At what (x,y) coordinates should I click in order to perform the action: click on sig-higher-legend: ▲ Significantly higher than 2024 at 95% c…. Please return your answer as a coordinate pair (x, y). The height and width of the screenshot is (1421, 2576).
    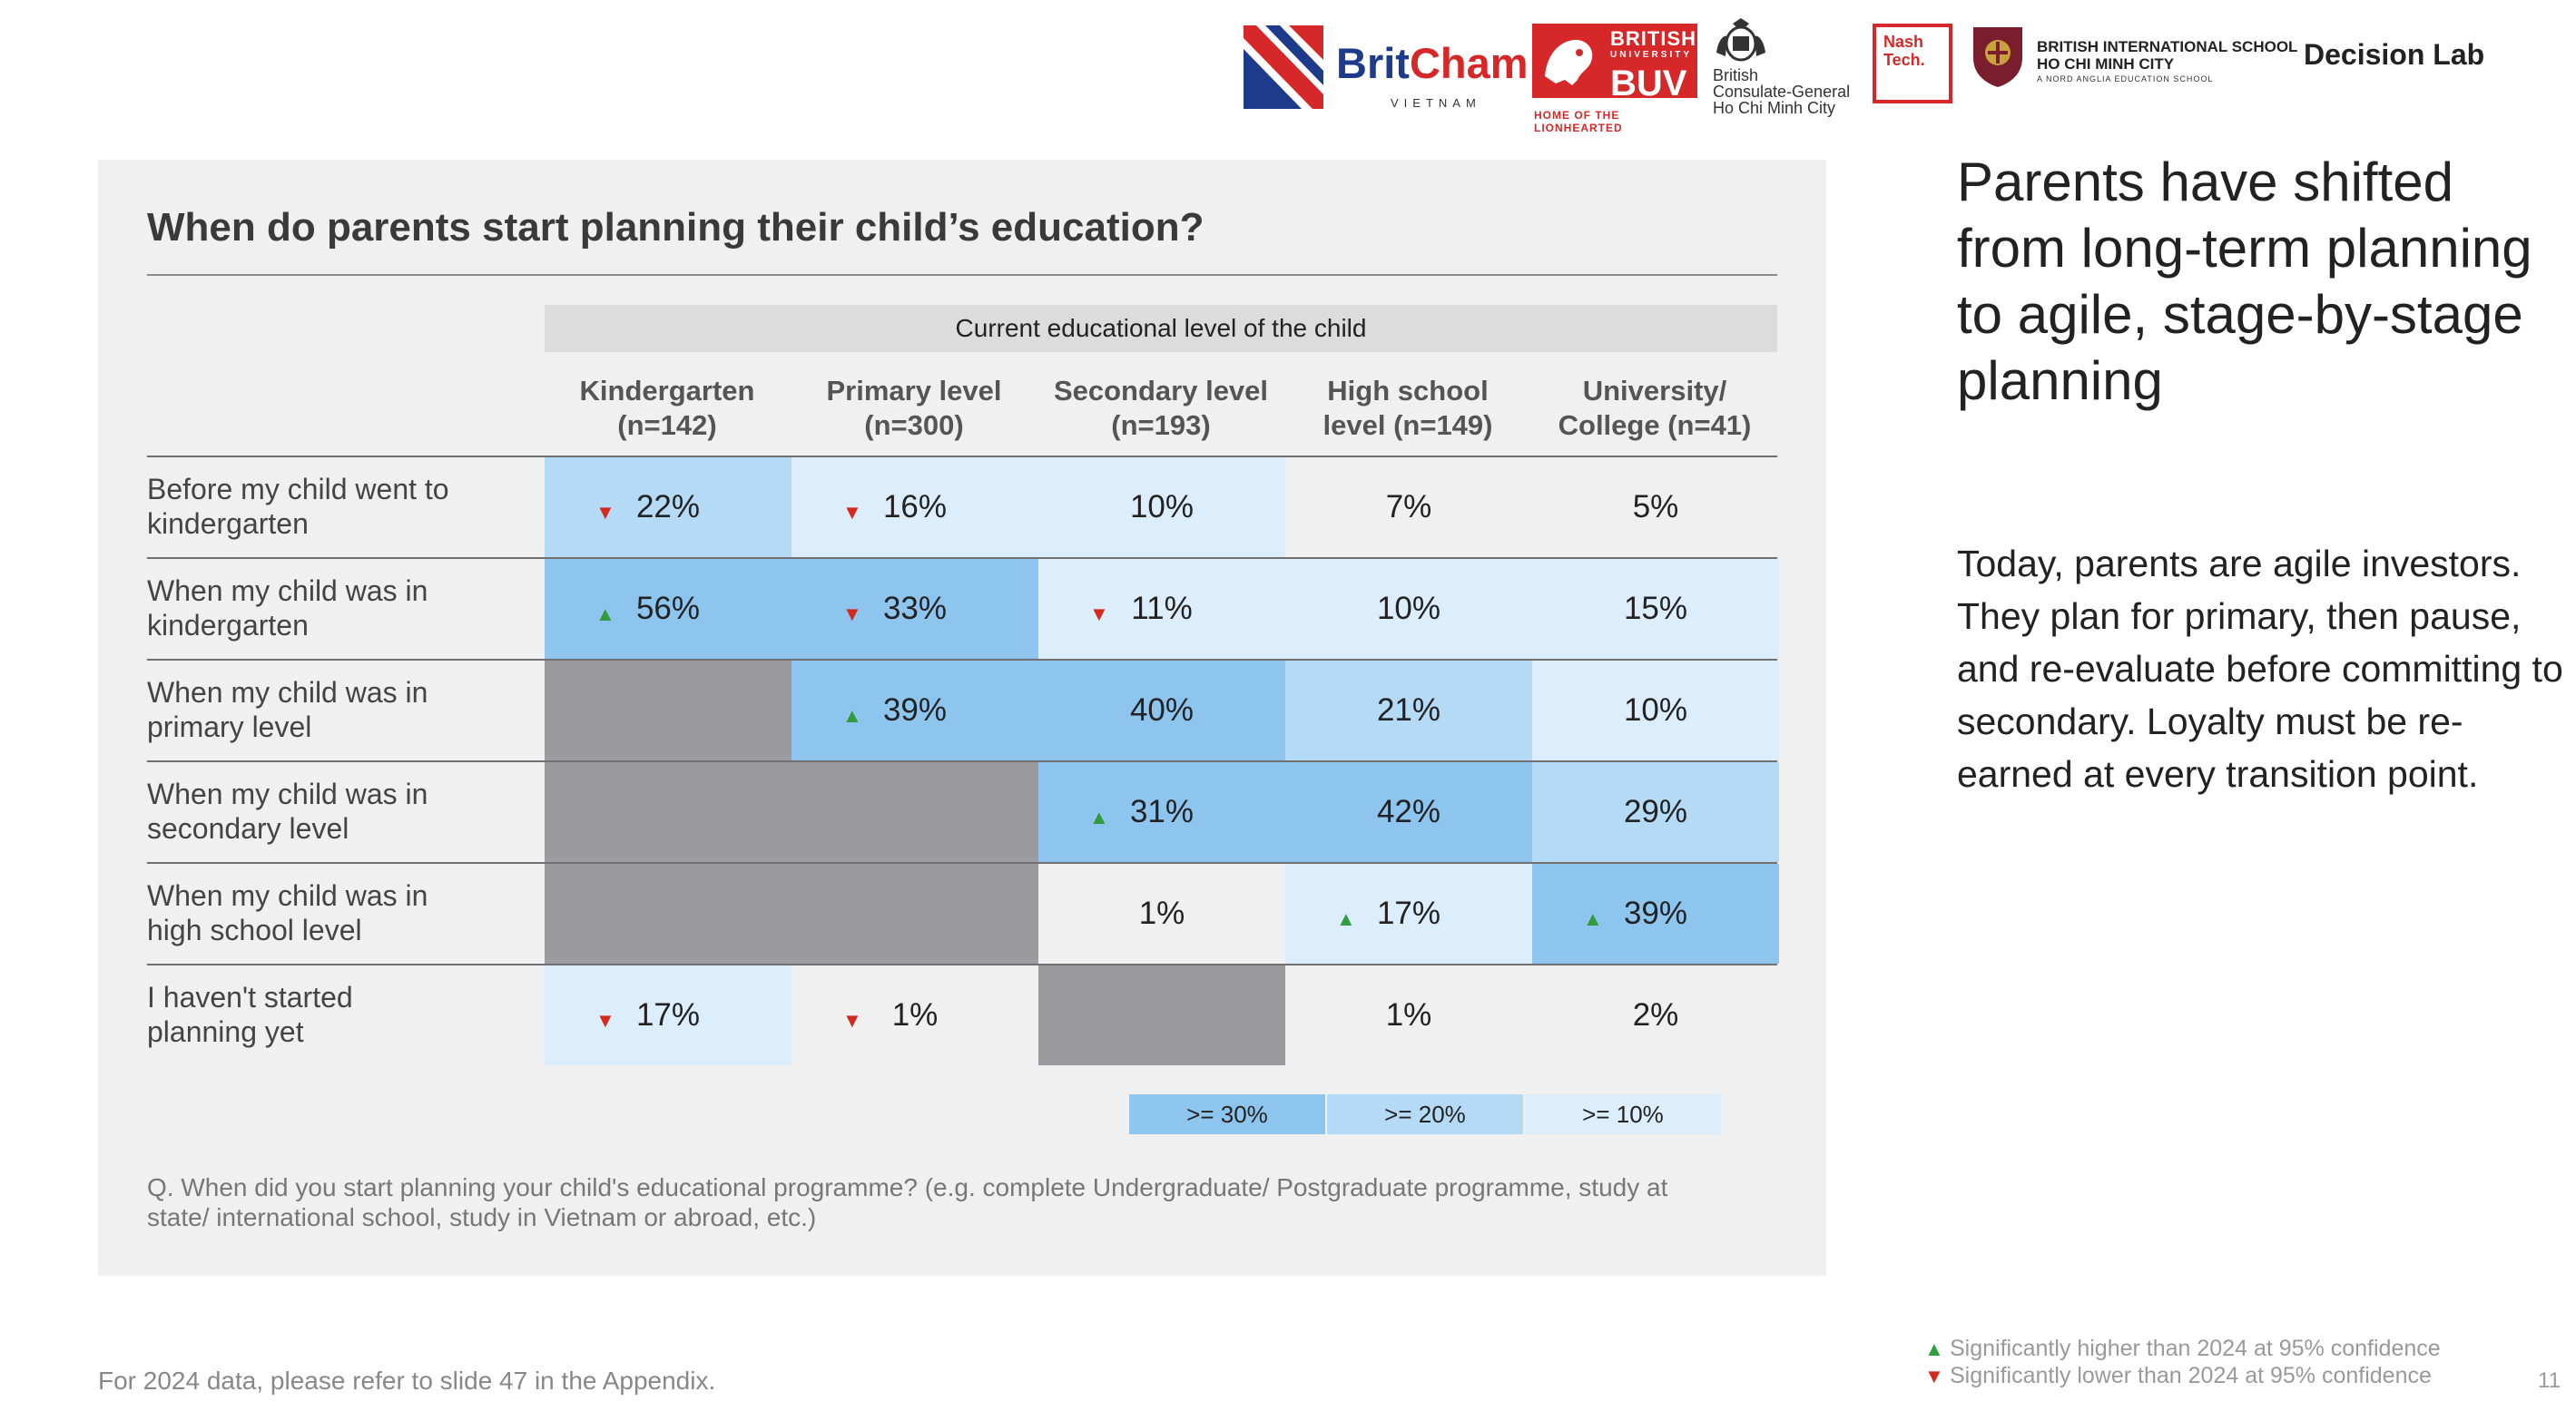
    Looking at the image, I should click on (2182, 1348).